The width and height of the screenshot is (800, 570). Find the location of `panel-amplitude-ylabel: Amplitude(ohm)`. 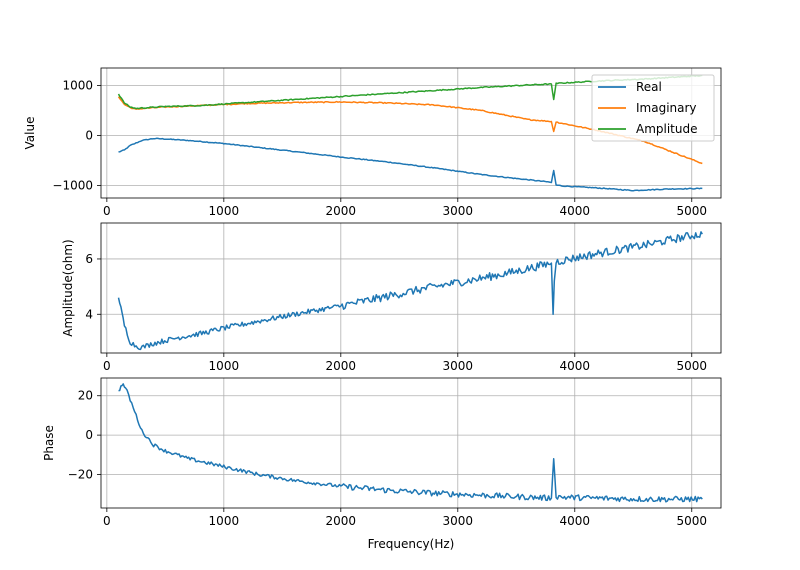

panel-amplitude-ylabel: Amplitude(ohm) is located at coordinates (68, 288).